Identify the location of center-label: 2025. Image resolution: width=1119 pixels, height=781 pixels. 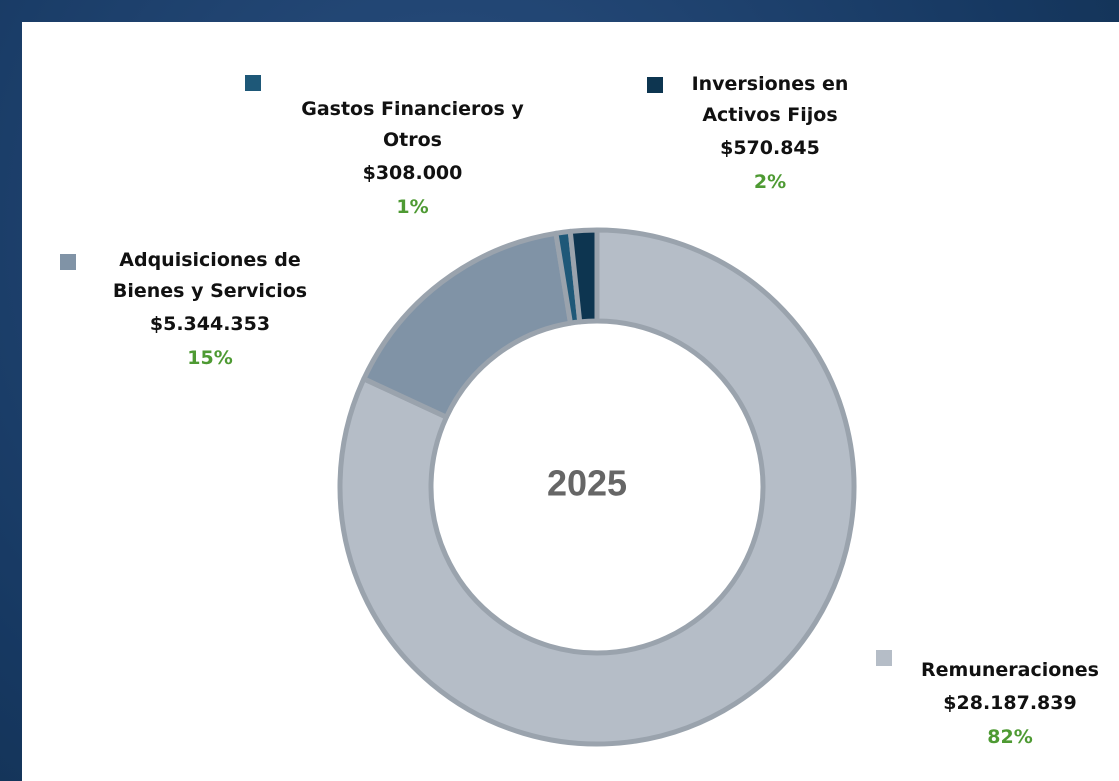
(587, 483).